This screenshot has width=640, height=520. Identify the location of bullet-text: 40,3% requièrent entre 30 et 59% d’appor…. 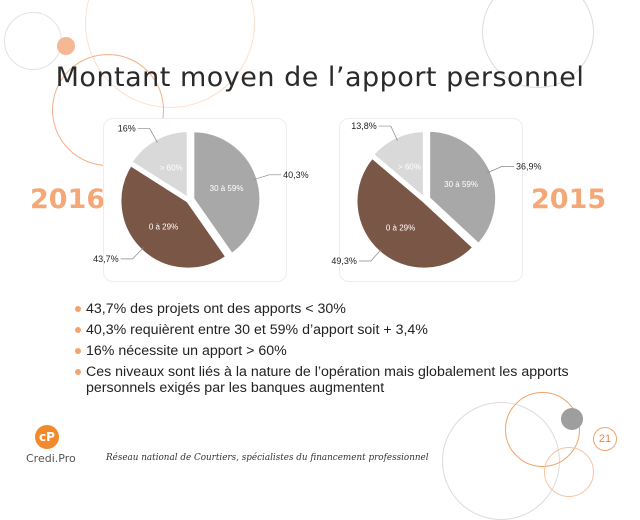
(257, 330).